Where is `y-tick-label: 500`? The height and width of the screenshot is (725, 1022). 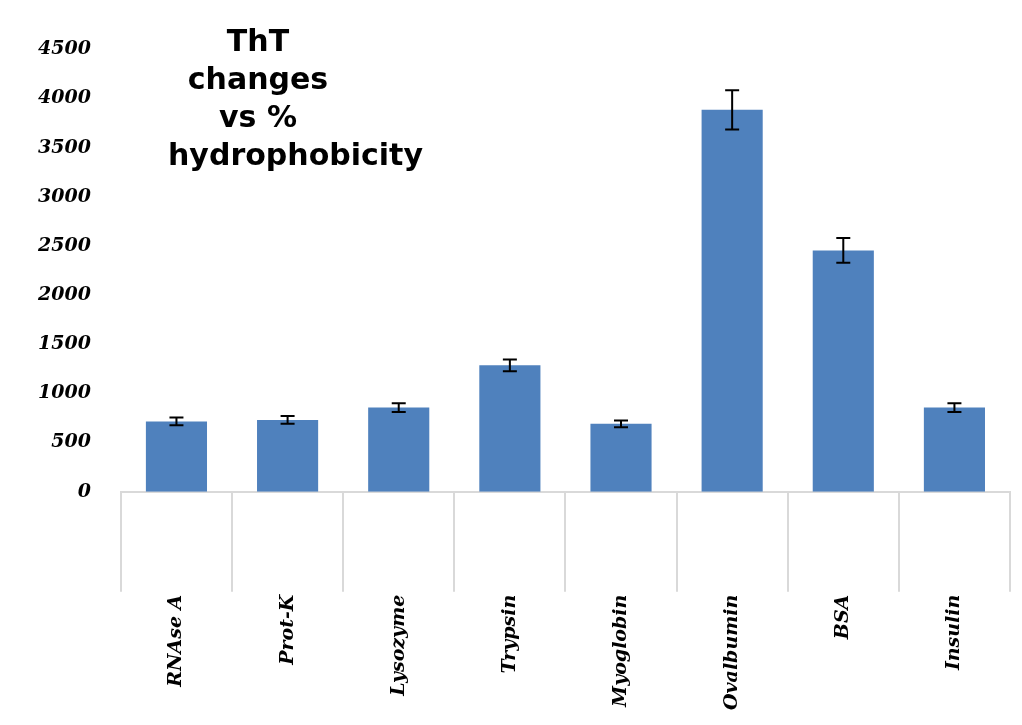 y-tick-label: 500 is located at coordinates (71, 440).